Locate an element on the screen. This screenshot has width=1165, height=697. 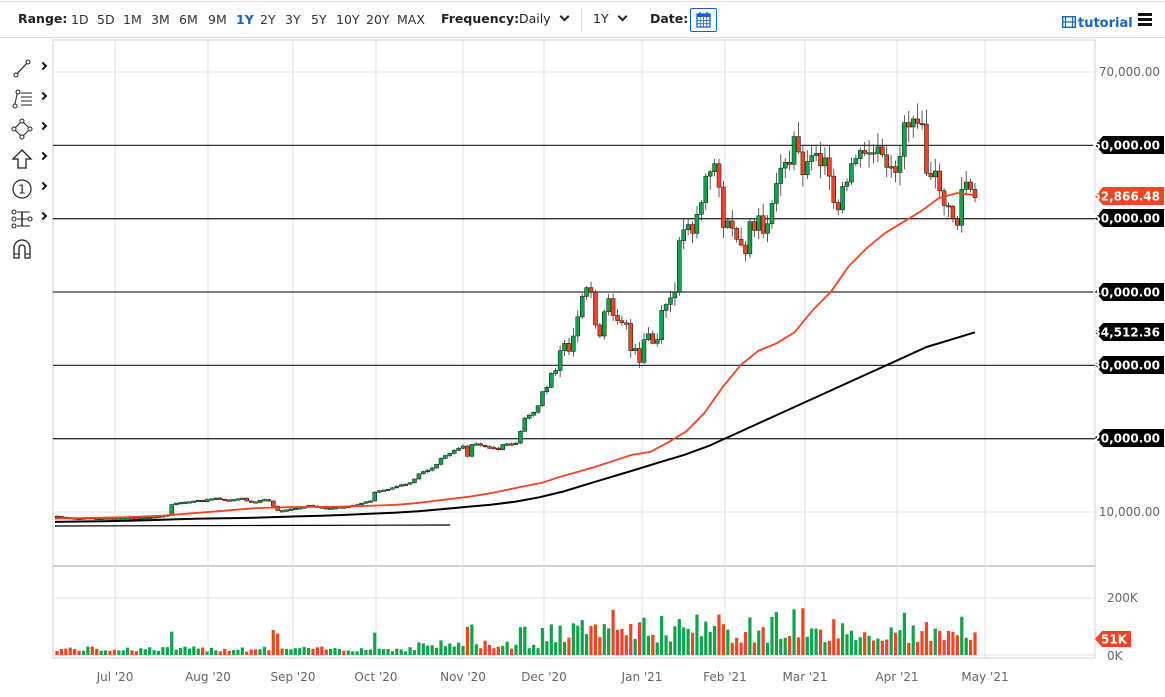
arrow-tool is located at coordinates (30, 159).